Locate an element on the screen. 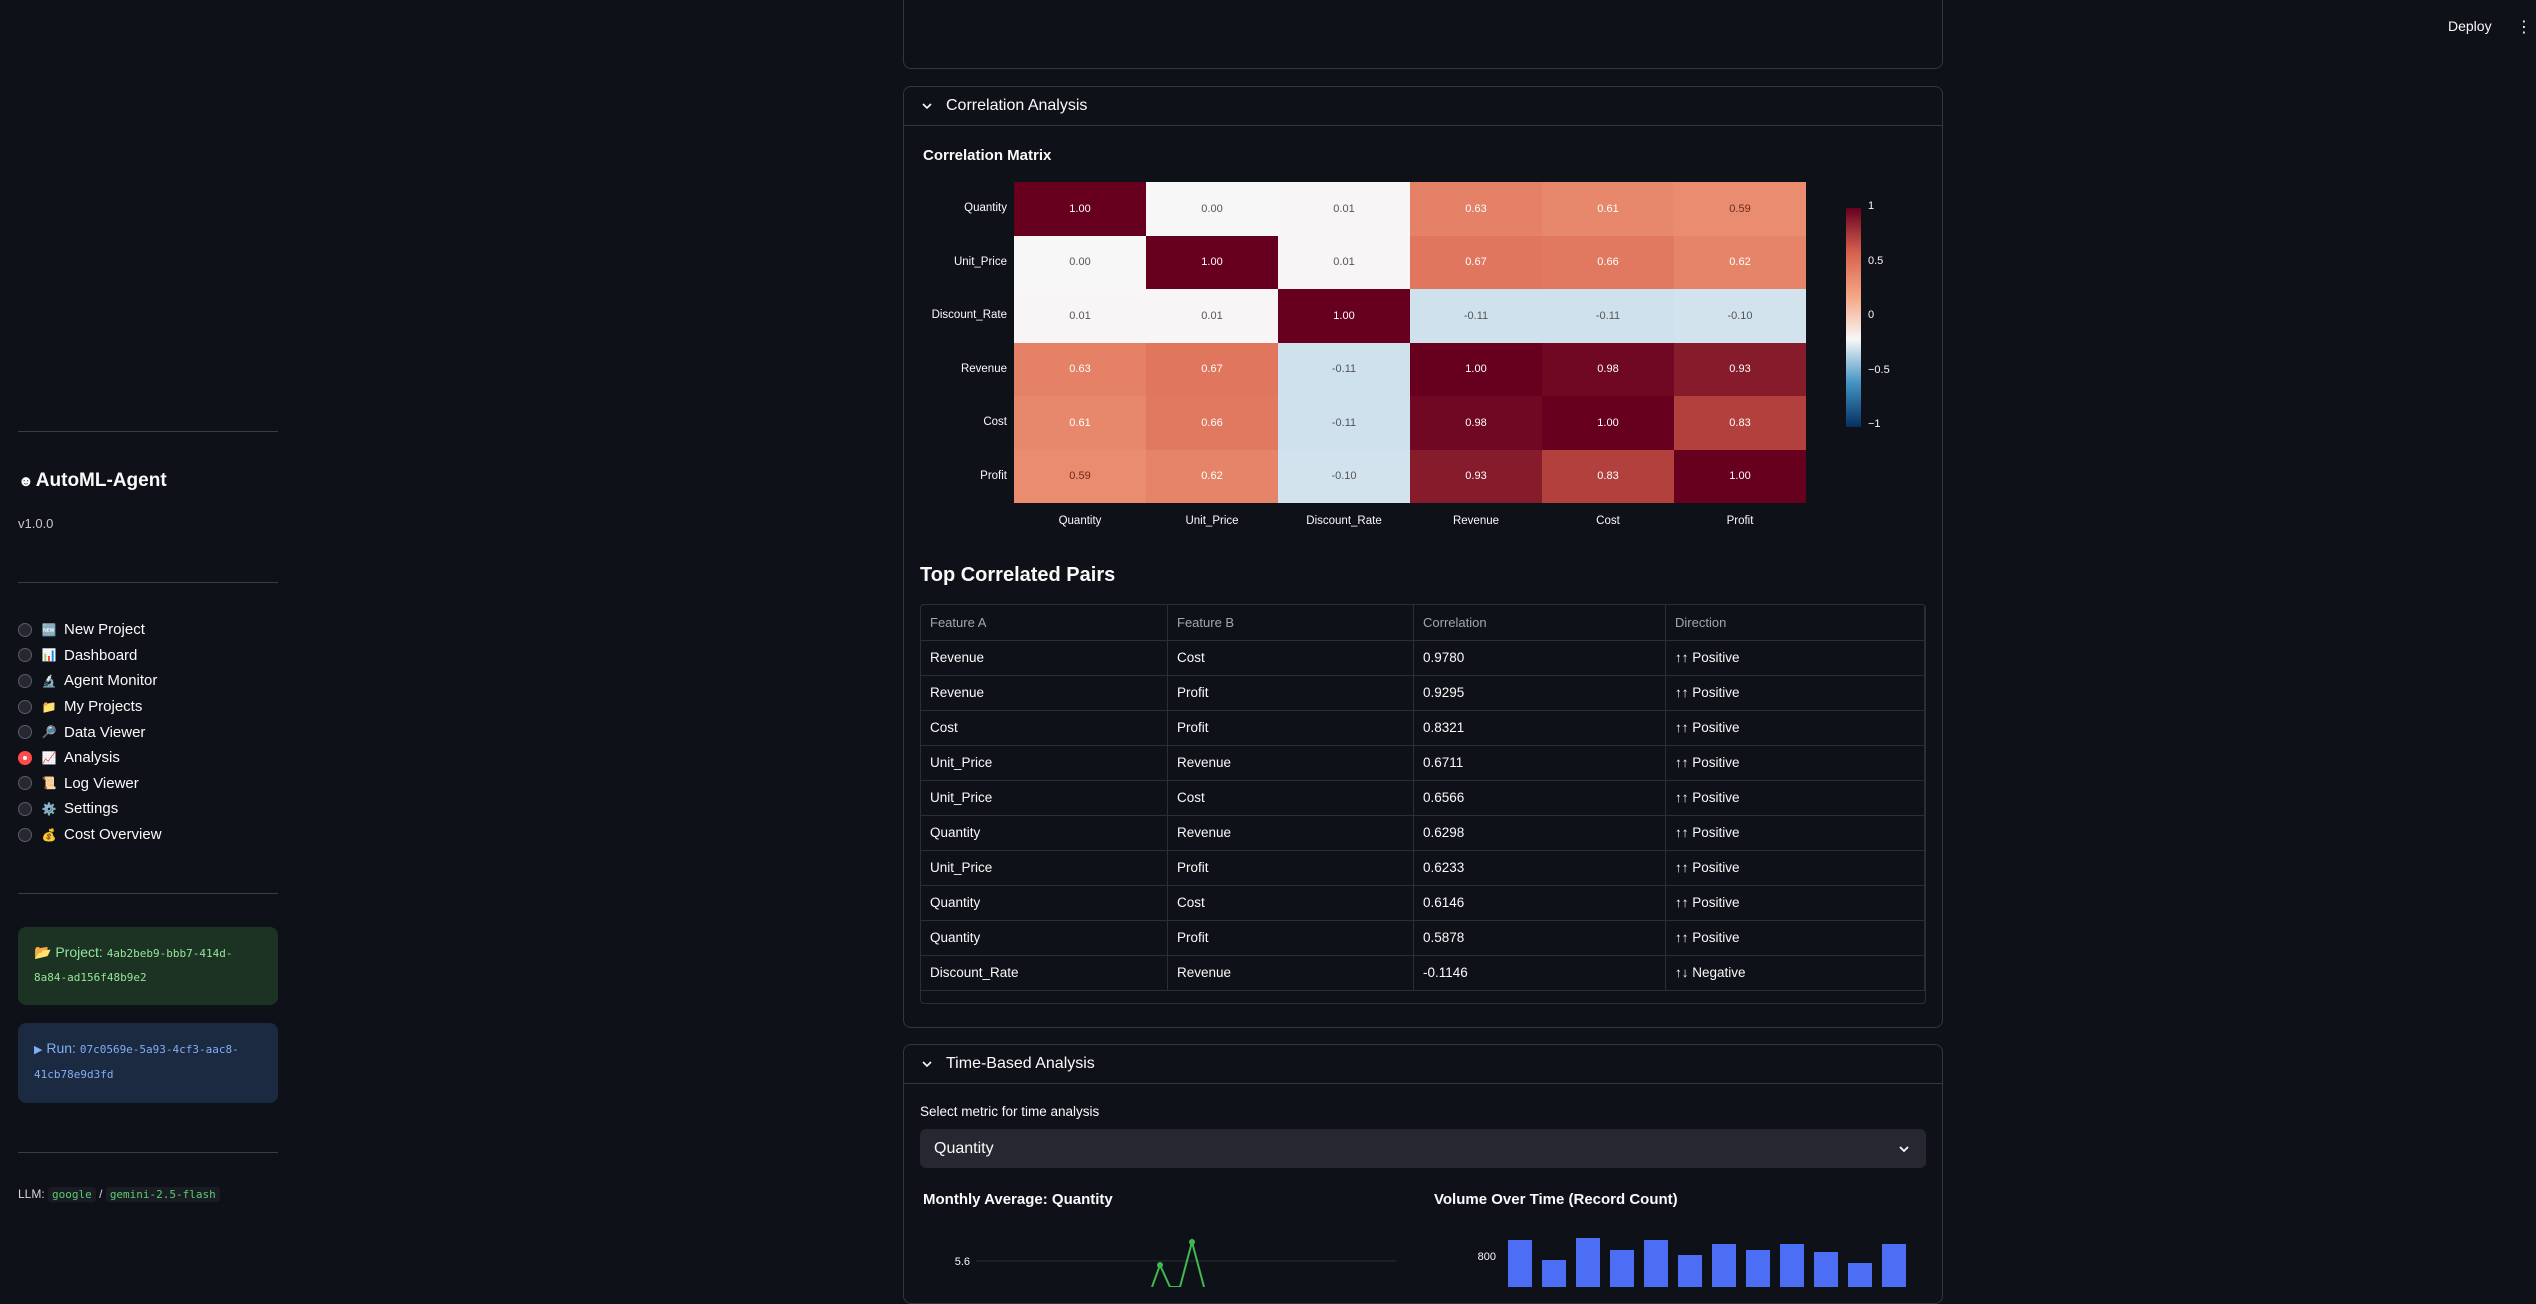 Image resolution: width=2536 pixels, height=1304 pixels. metric-select-label: Select metric for time analysis is located at coordinates (1010, 1111).